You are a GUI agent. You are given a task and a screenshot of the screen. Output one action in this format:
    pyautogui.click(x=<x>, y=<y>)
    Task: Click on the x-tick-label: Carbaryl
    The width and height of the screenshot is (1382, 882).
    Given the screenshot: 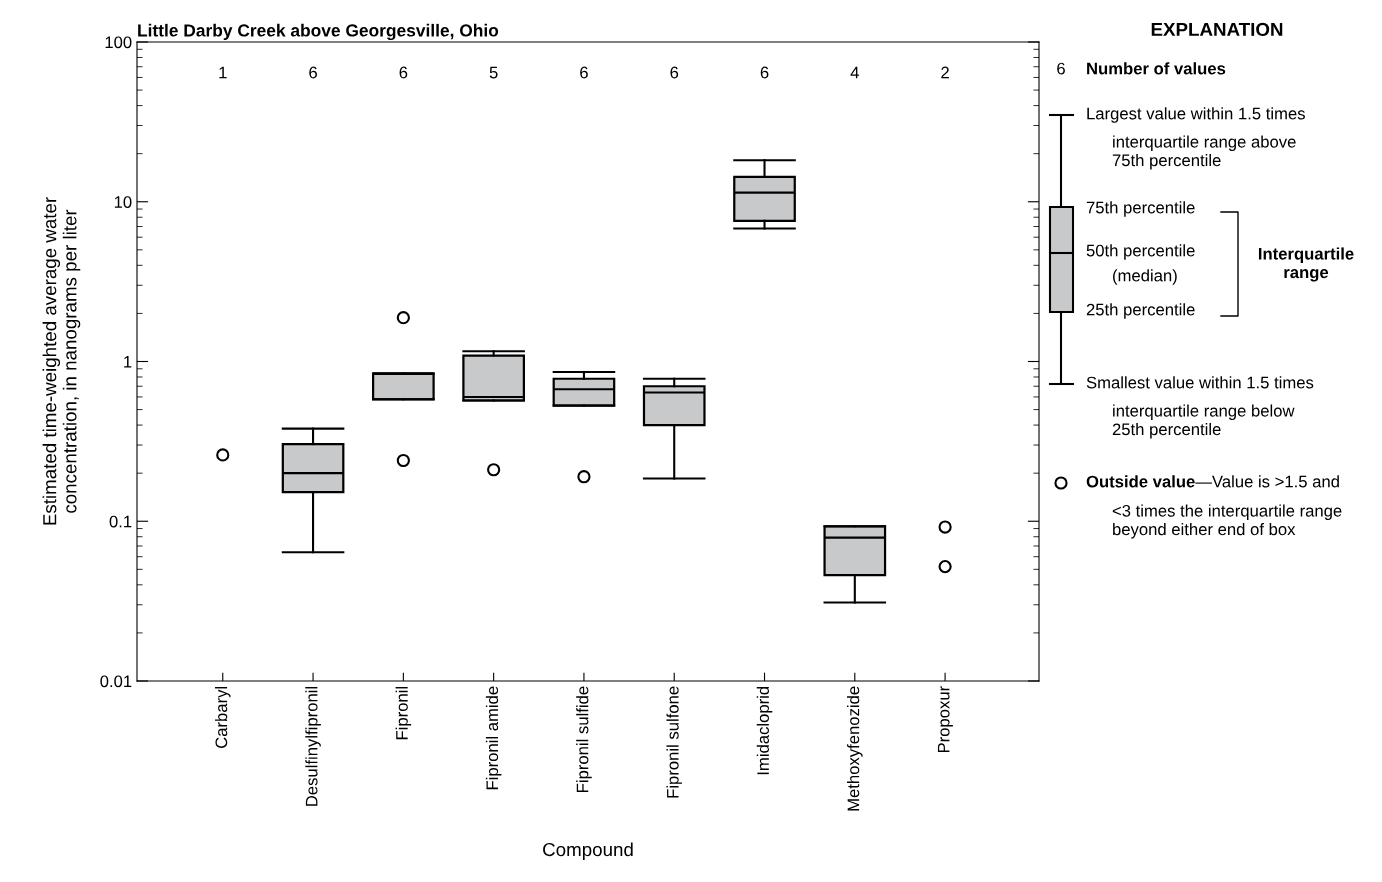 What is the action you would take?
    pyautogui.click(x=223, y=717)
    